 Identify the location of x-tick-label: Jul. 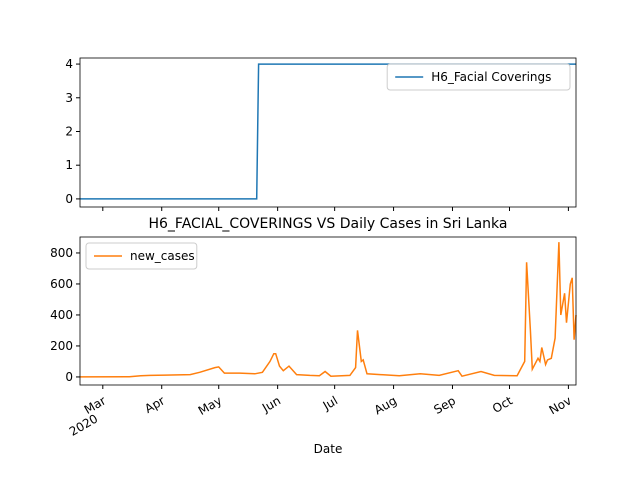
(330, 403).